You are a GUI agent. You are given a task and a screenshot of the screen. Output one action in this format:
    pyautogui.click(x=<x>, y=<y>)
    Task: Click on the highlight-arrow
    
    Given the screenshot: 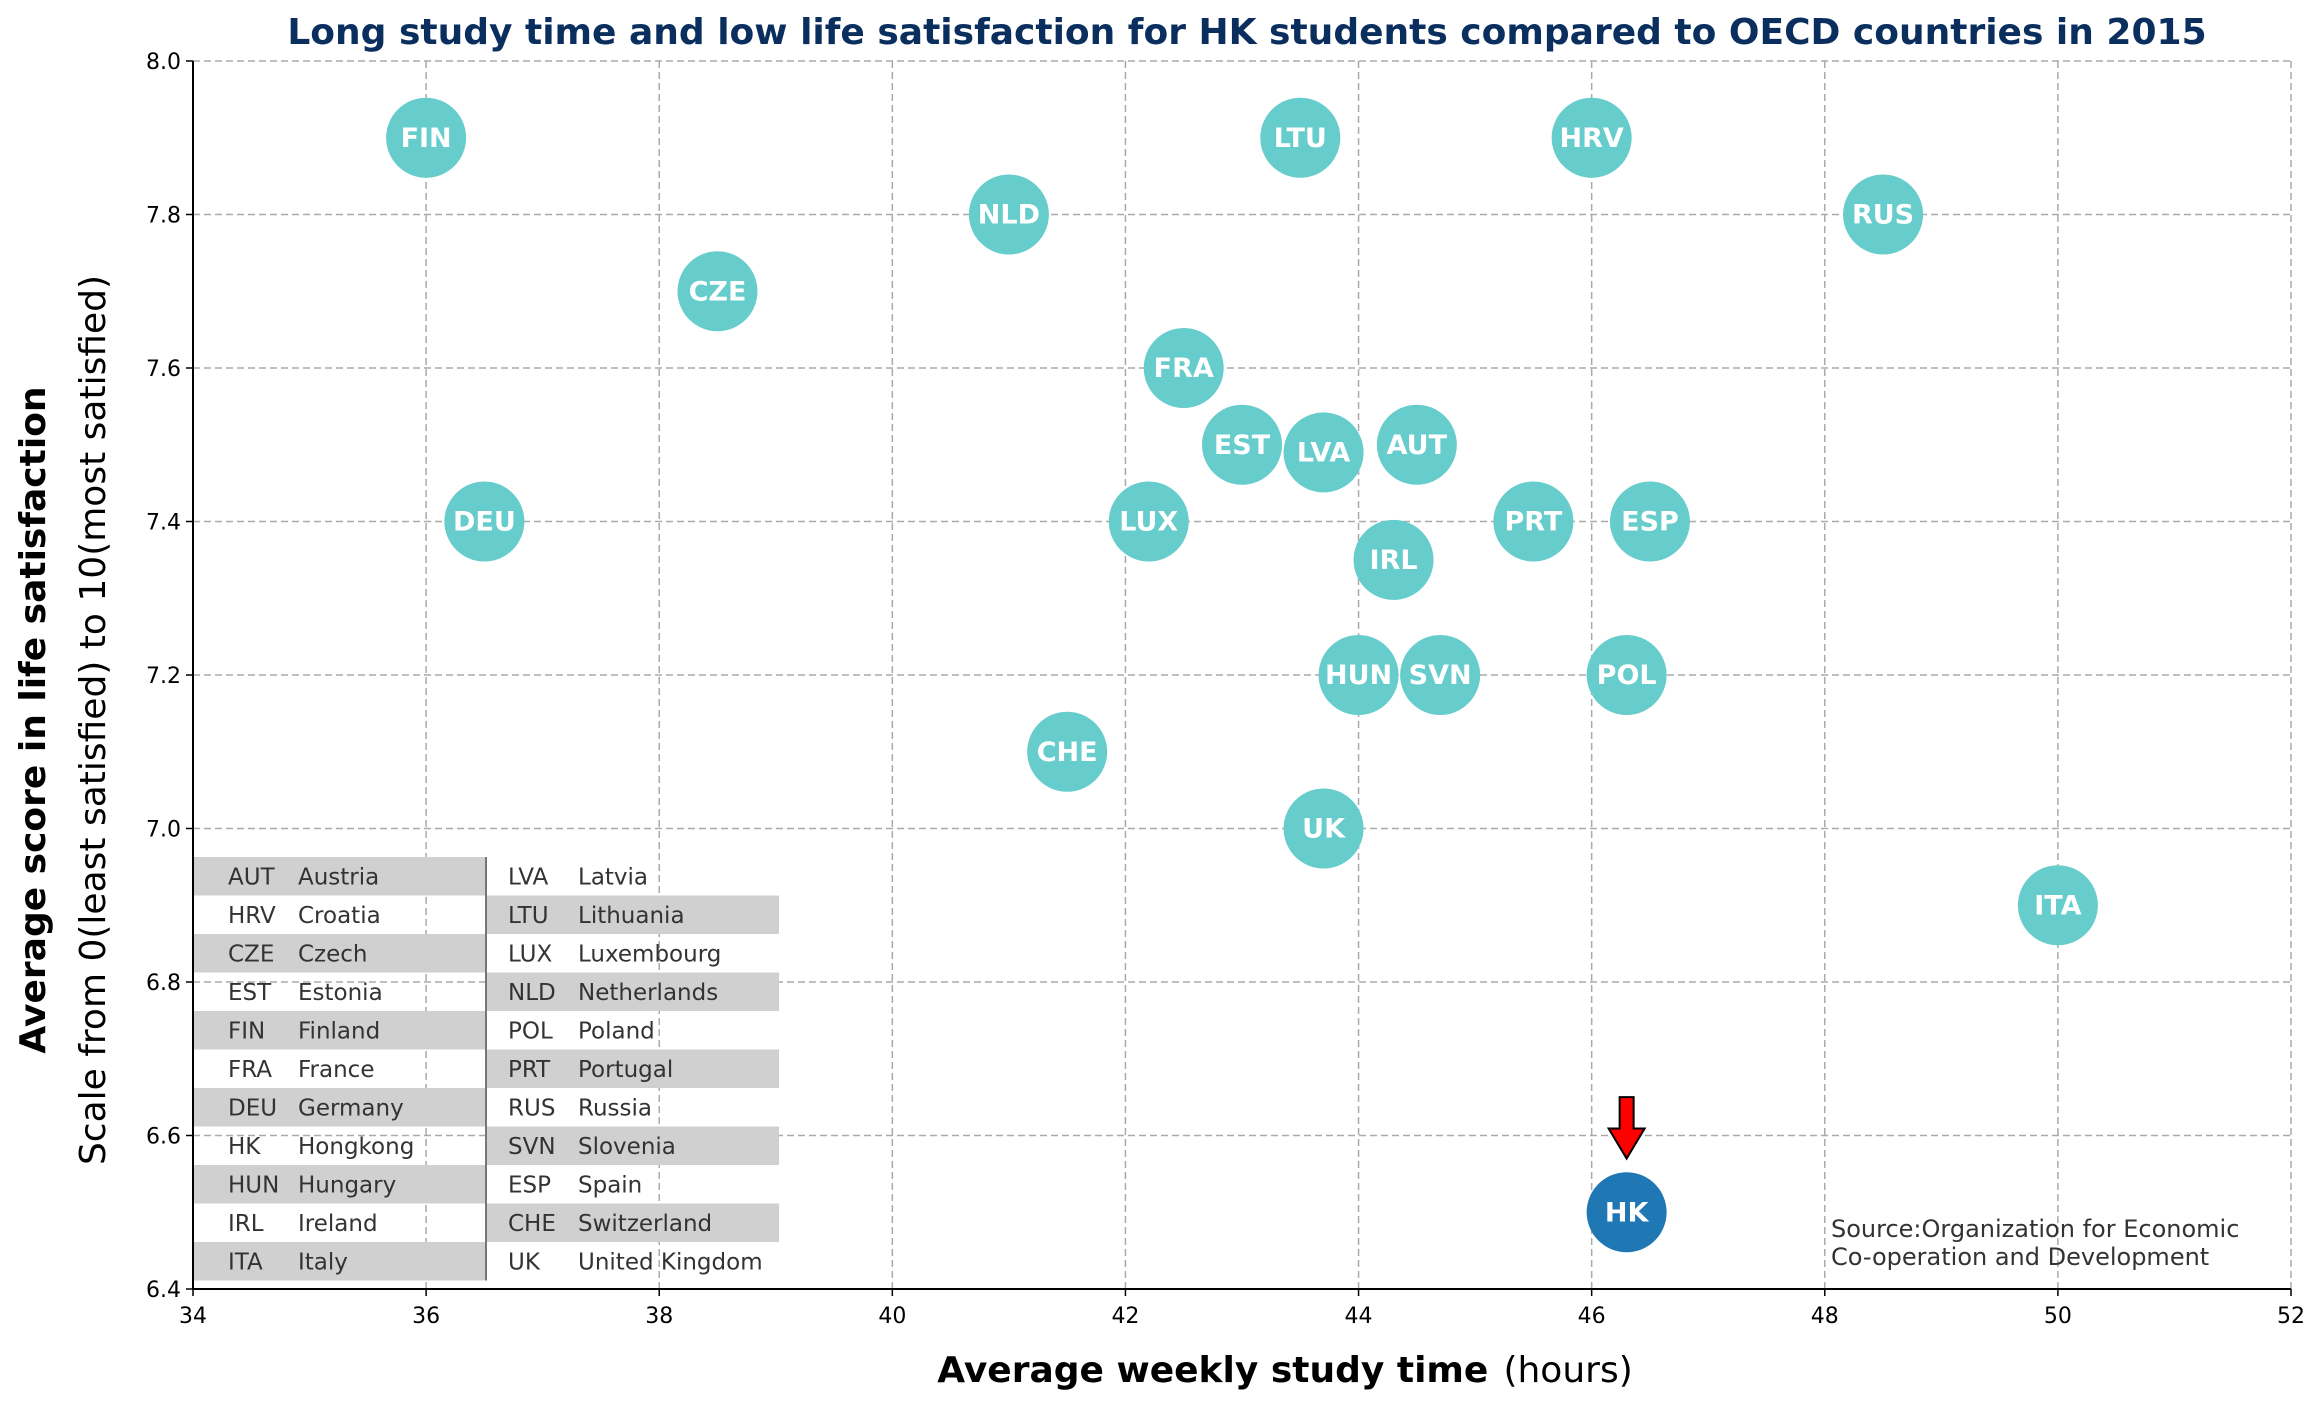 What is the action you would take?
    pyautogui.click(x=1626, y=1128)
    